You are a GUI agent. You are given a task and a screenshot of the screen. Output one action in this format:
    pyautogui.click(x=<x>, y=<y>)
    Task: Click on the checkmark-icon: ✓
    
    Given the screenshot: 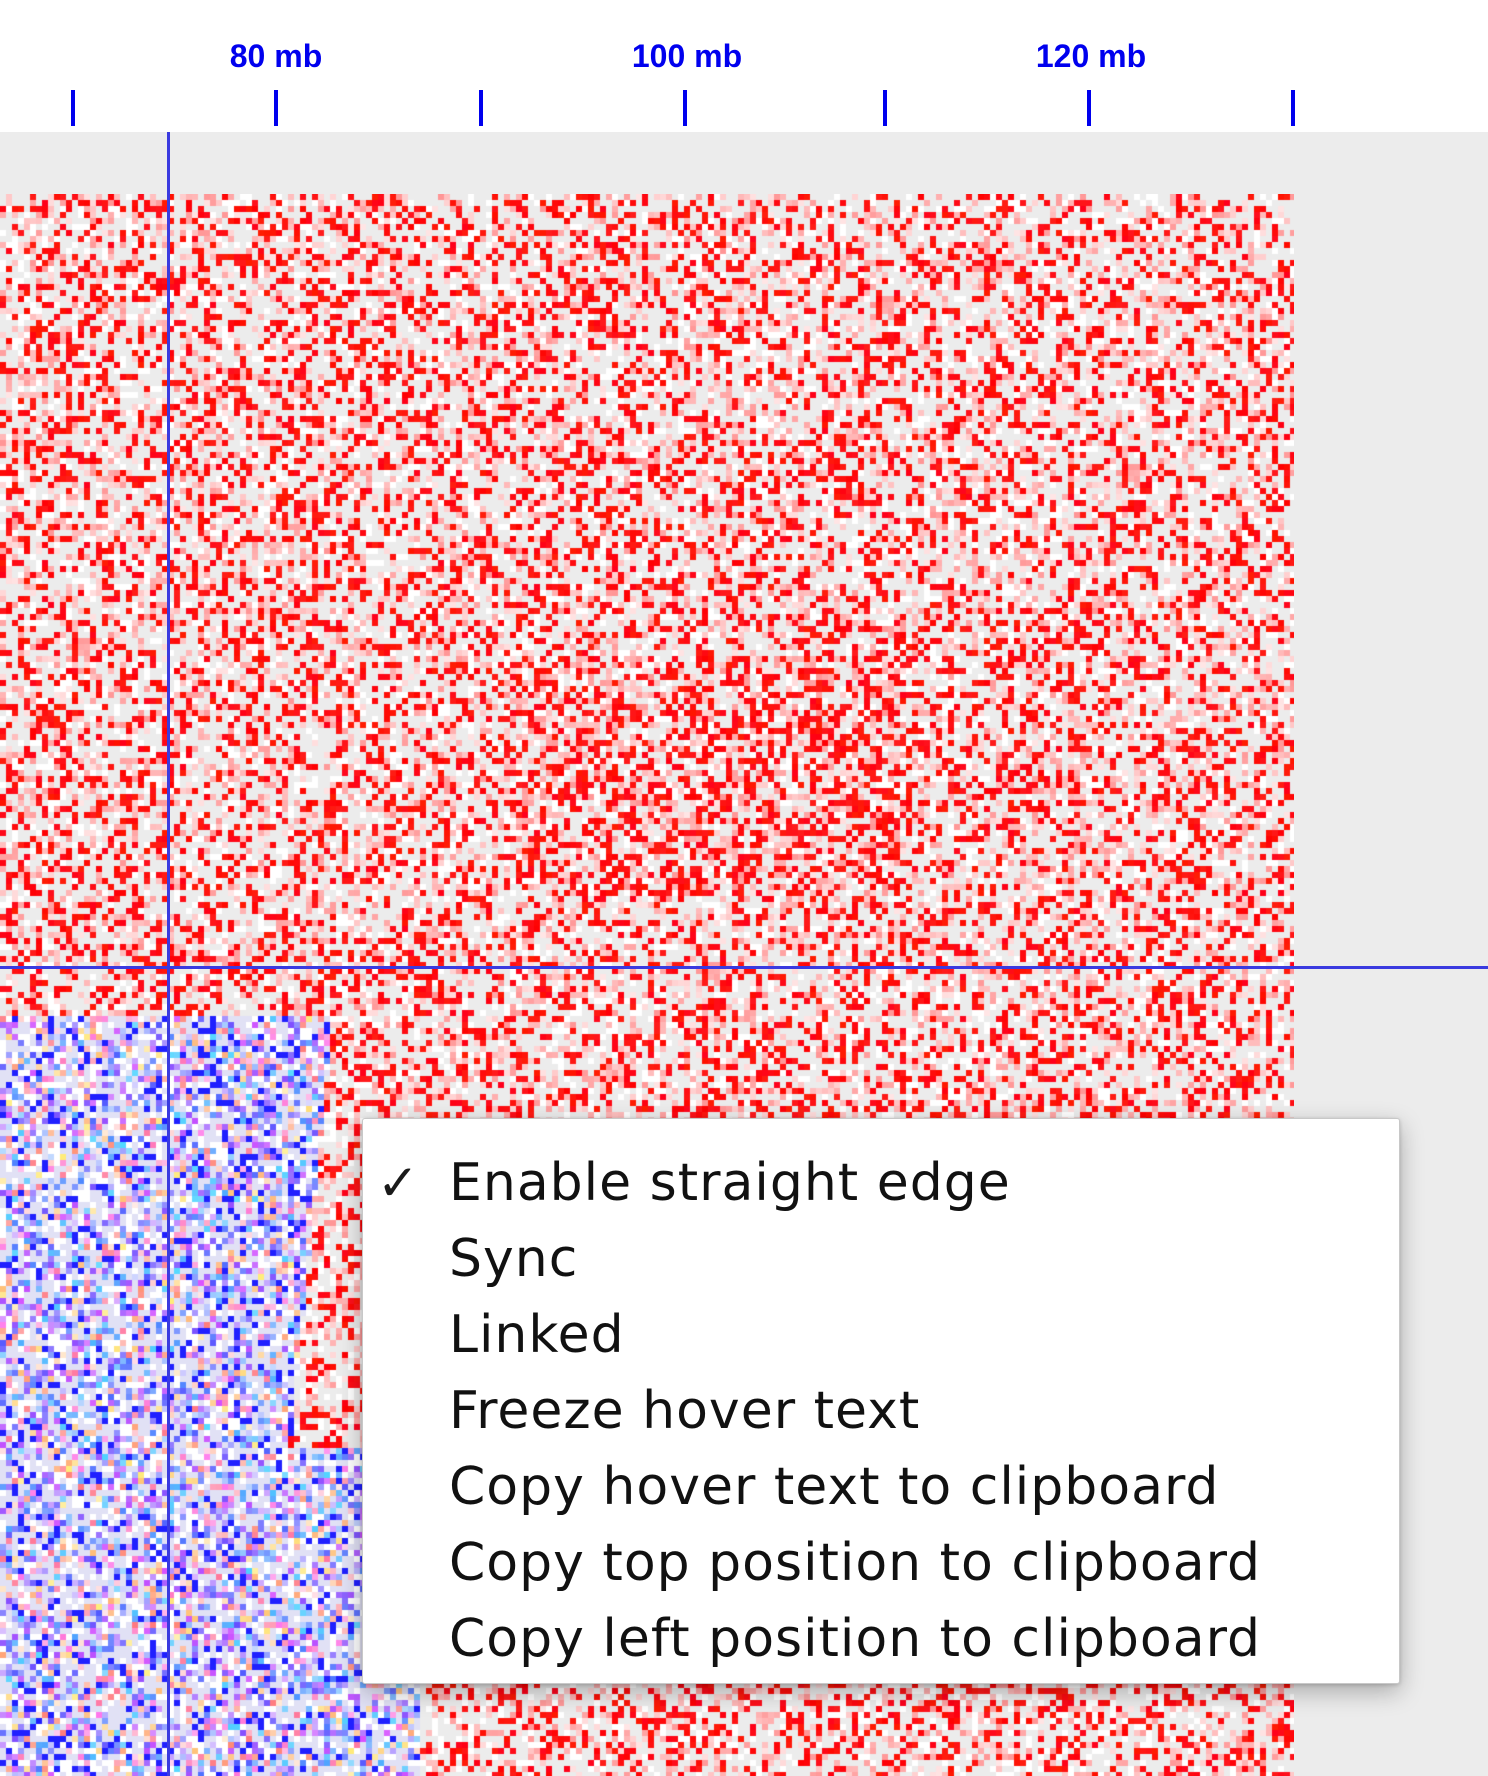 What is the action you would take?
    pyautogui.click(x=398, y=1183)
    